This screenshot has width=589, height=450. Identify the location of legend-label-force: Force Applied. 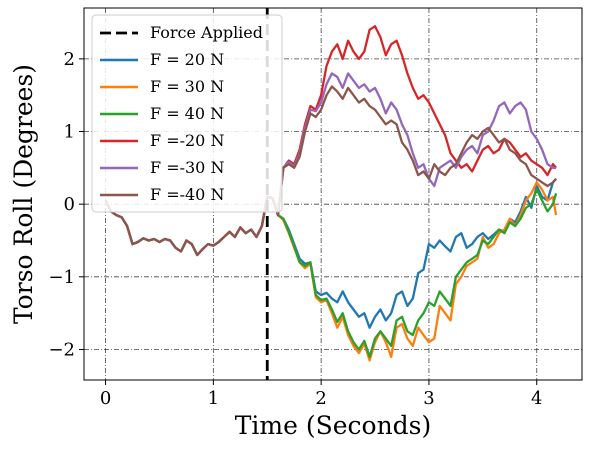
(206, 32).